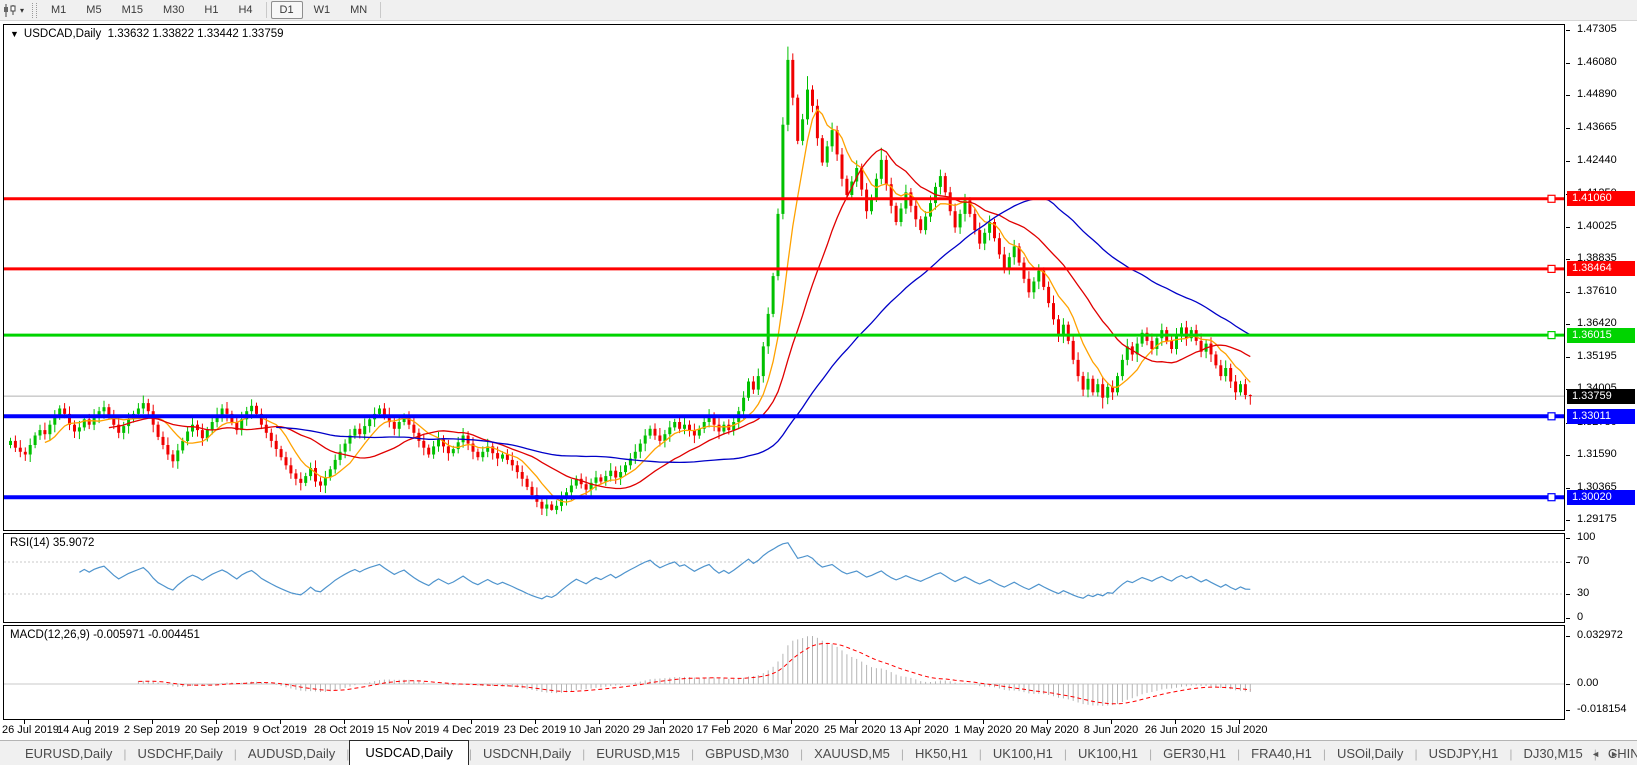 This screenshot has height=765, width=1637. Describe the element at coordinates (1601, 335) in the screenshot. I see `price-badge-1.36015: 1.36015` at that location.